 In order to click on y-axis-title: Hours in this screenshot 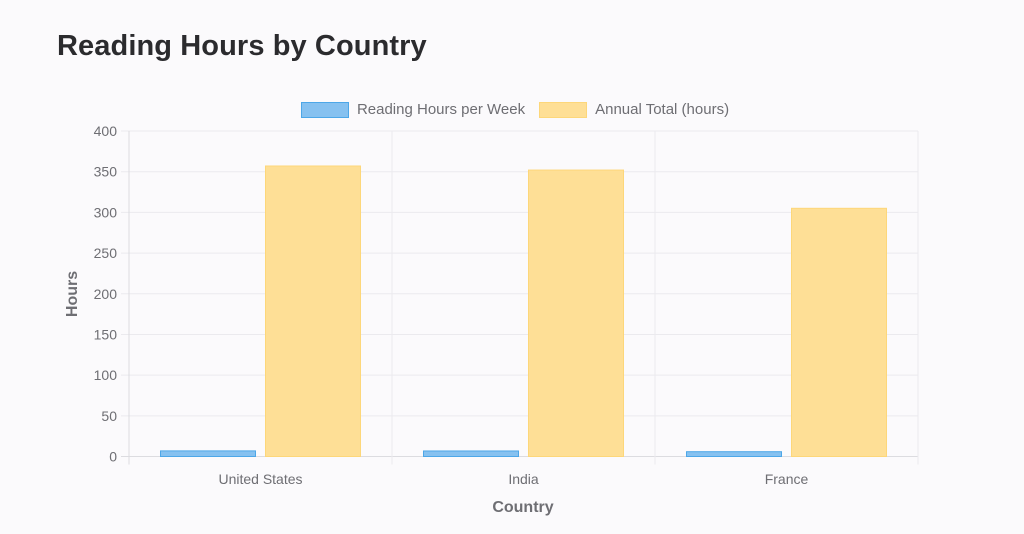, I will do `click(72, 294)`.